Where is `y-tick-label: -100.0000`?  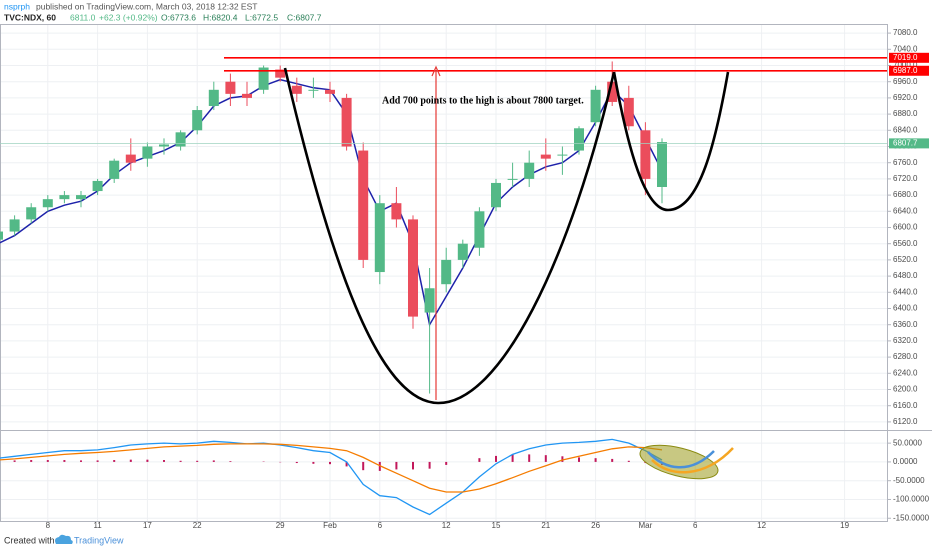
y-tick-label: -100.0000 is located at coordinates (911, 499).